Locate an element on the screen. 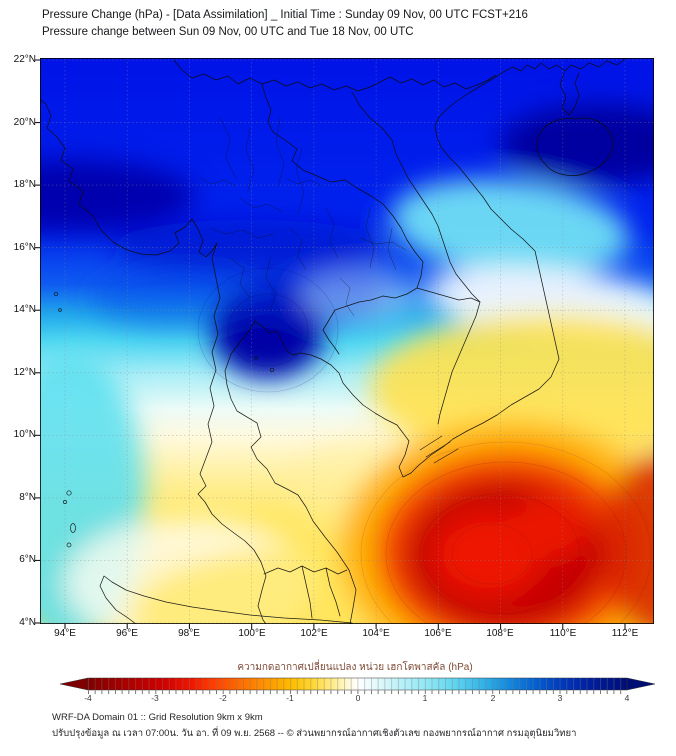 Image resolution: width=676 pixels, height=756 pixels. colorbar-right-arrow is located at coordinates (640, 684).